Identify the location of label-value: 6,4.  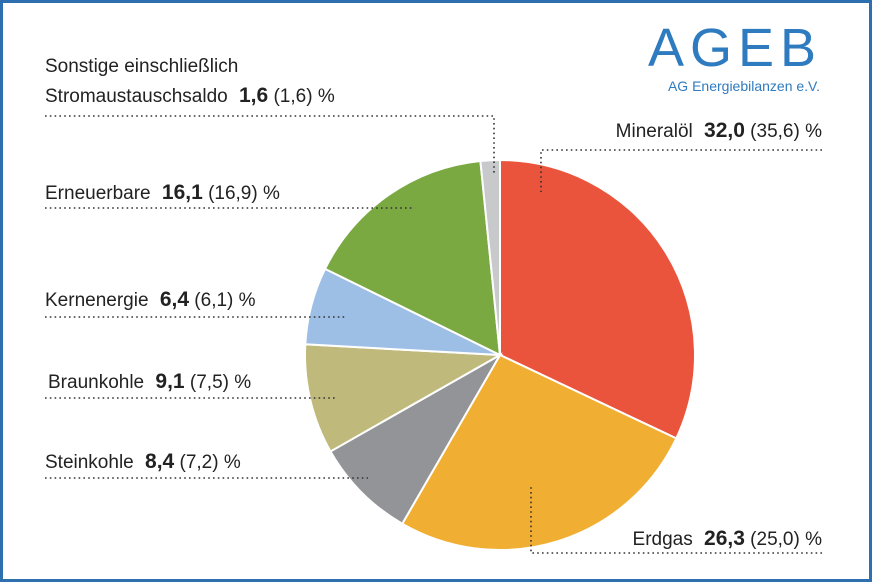
(175, 299).